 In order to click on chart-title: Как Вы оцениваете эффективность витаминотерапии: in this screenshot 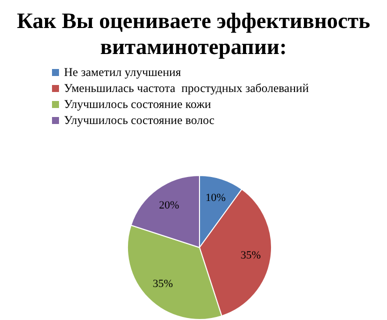, I will do `click(194, 34)`.